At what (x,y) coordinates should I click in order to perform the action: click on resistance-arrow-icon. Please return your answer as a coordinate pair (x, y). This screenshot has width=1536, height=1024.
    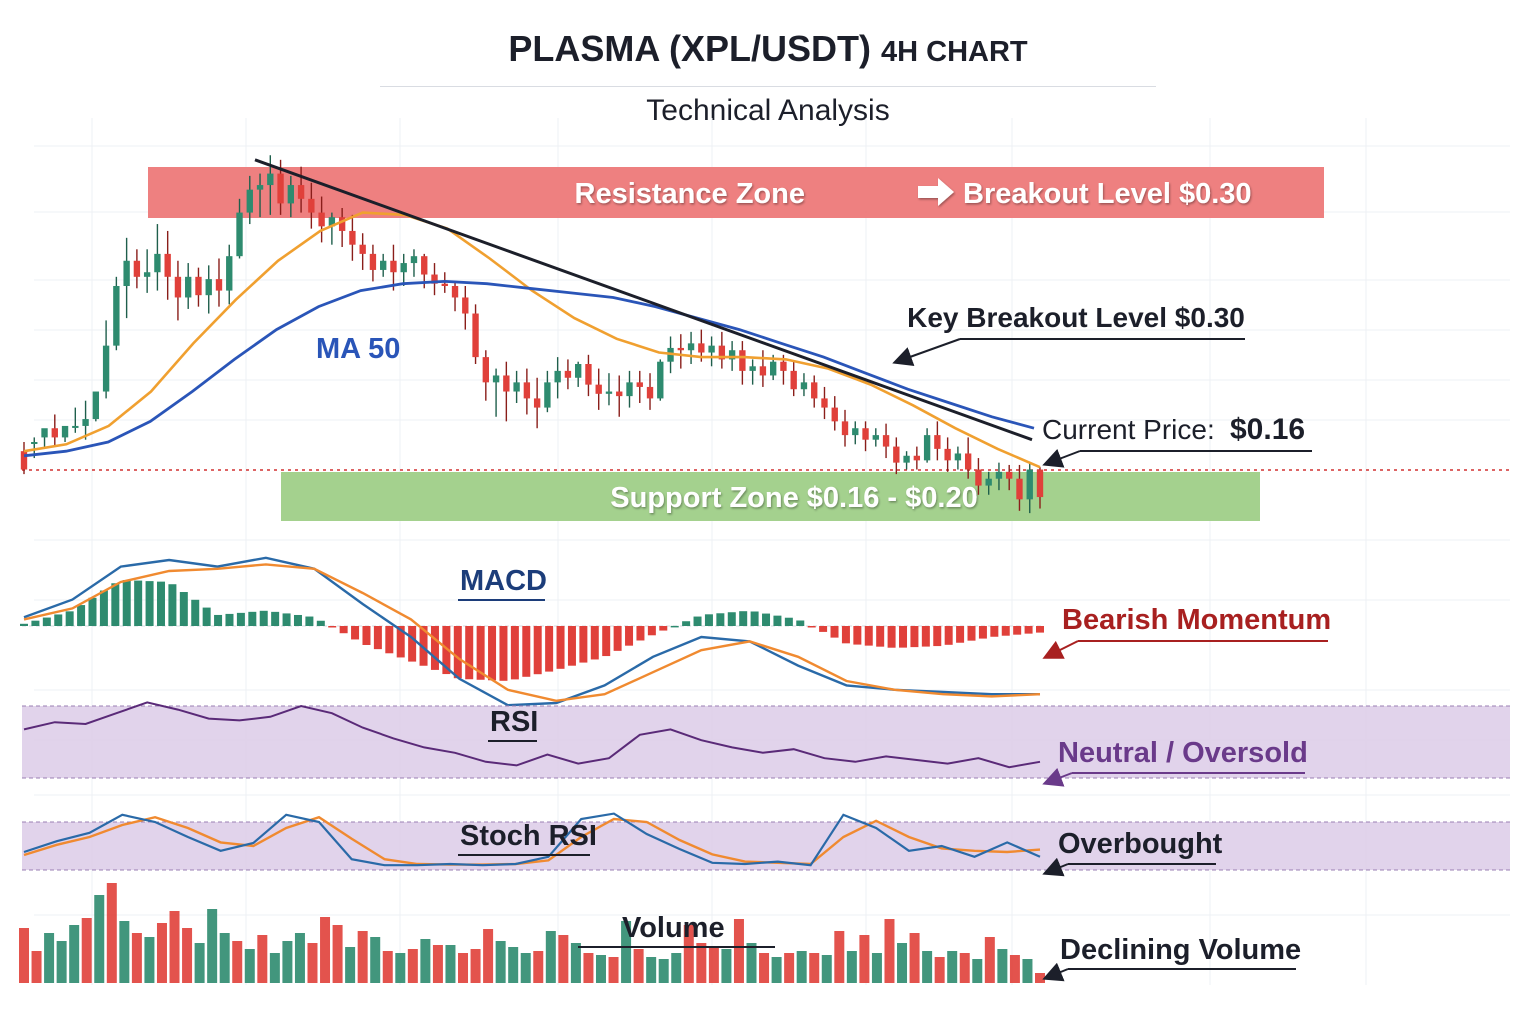
    Looking at the image, I should click on (936, 192).